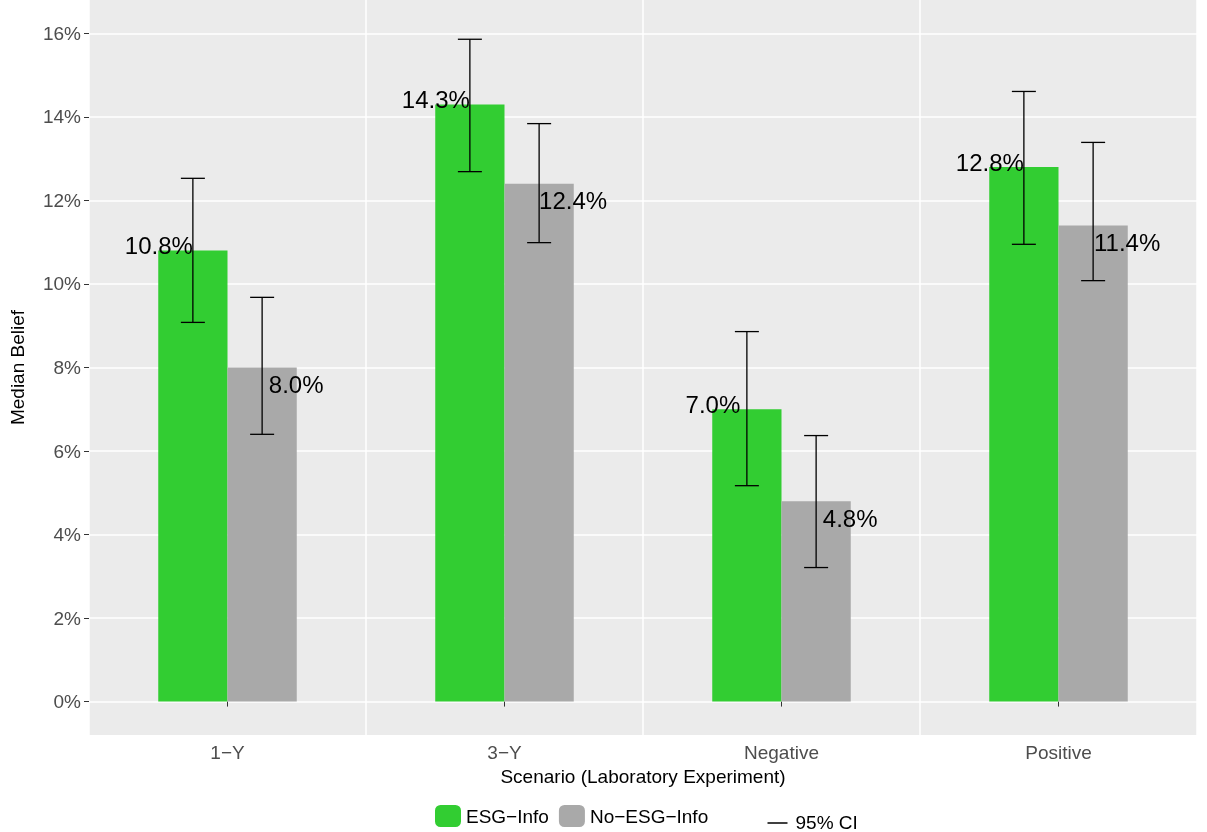  What do you see at coordinates (158, 246) in the screenshot?
I see `data-label: 10.8%` at bounding box center [158, 246].